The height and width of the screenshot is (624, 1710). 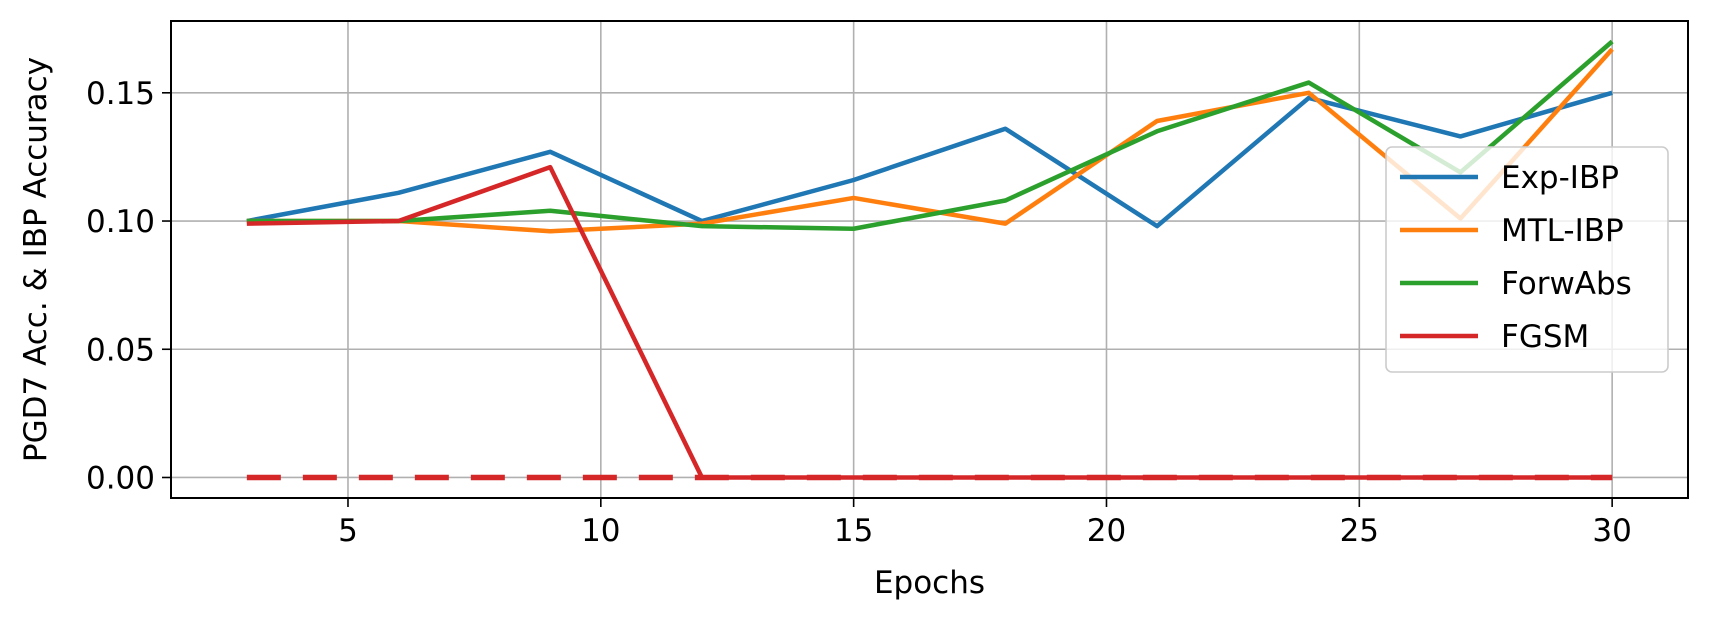 What do you see at coordinates (120, 222) in the screenshot?
I see `y-tick-label: 0.10` at bounding box center [120, 222].